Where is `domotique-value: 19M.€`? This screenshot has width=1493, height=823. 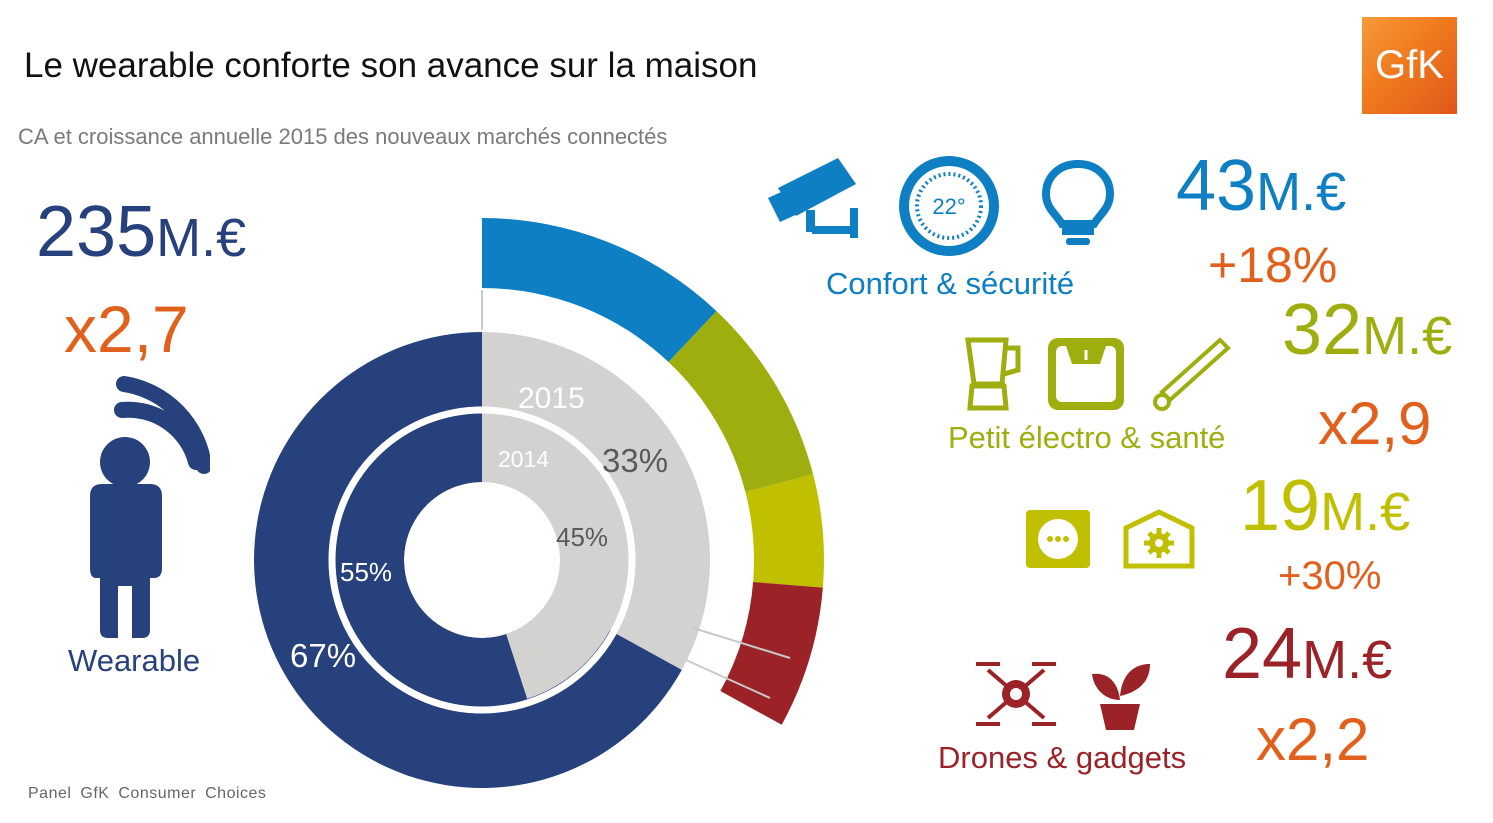
domotique-value: 19M.€ is located at coordinates (1325, 506).